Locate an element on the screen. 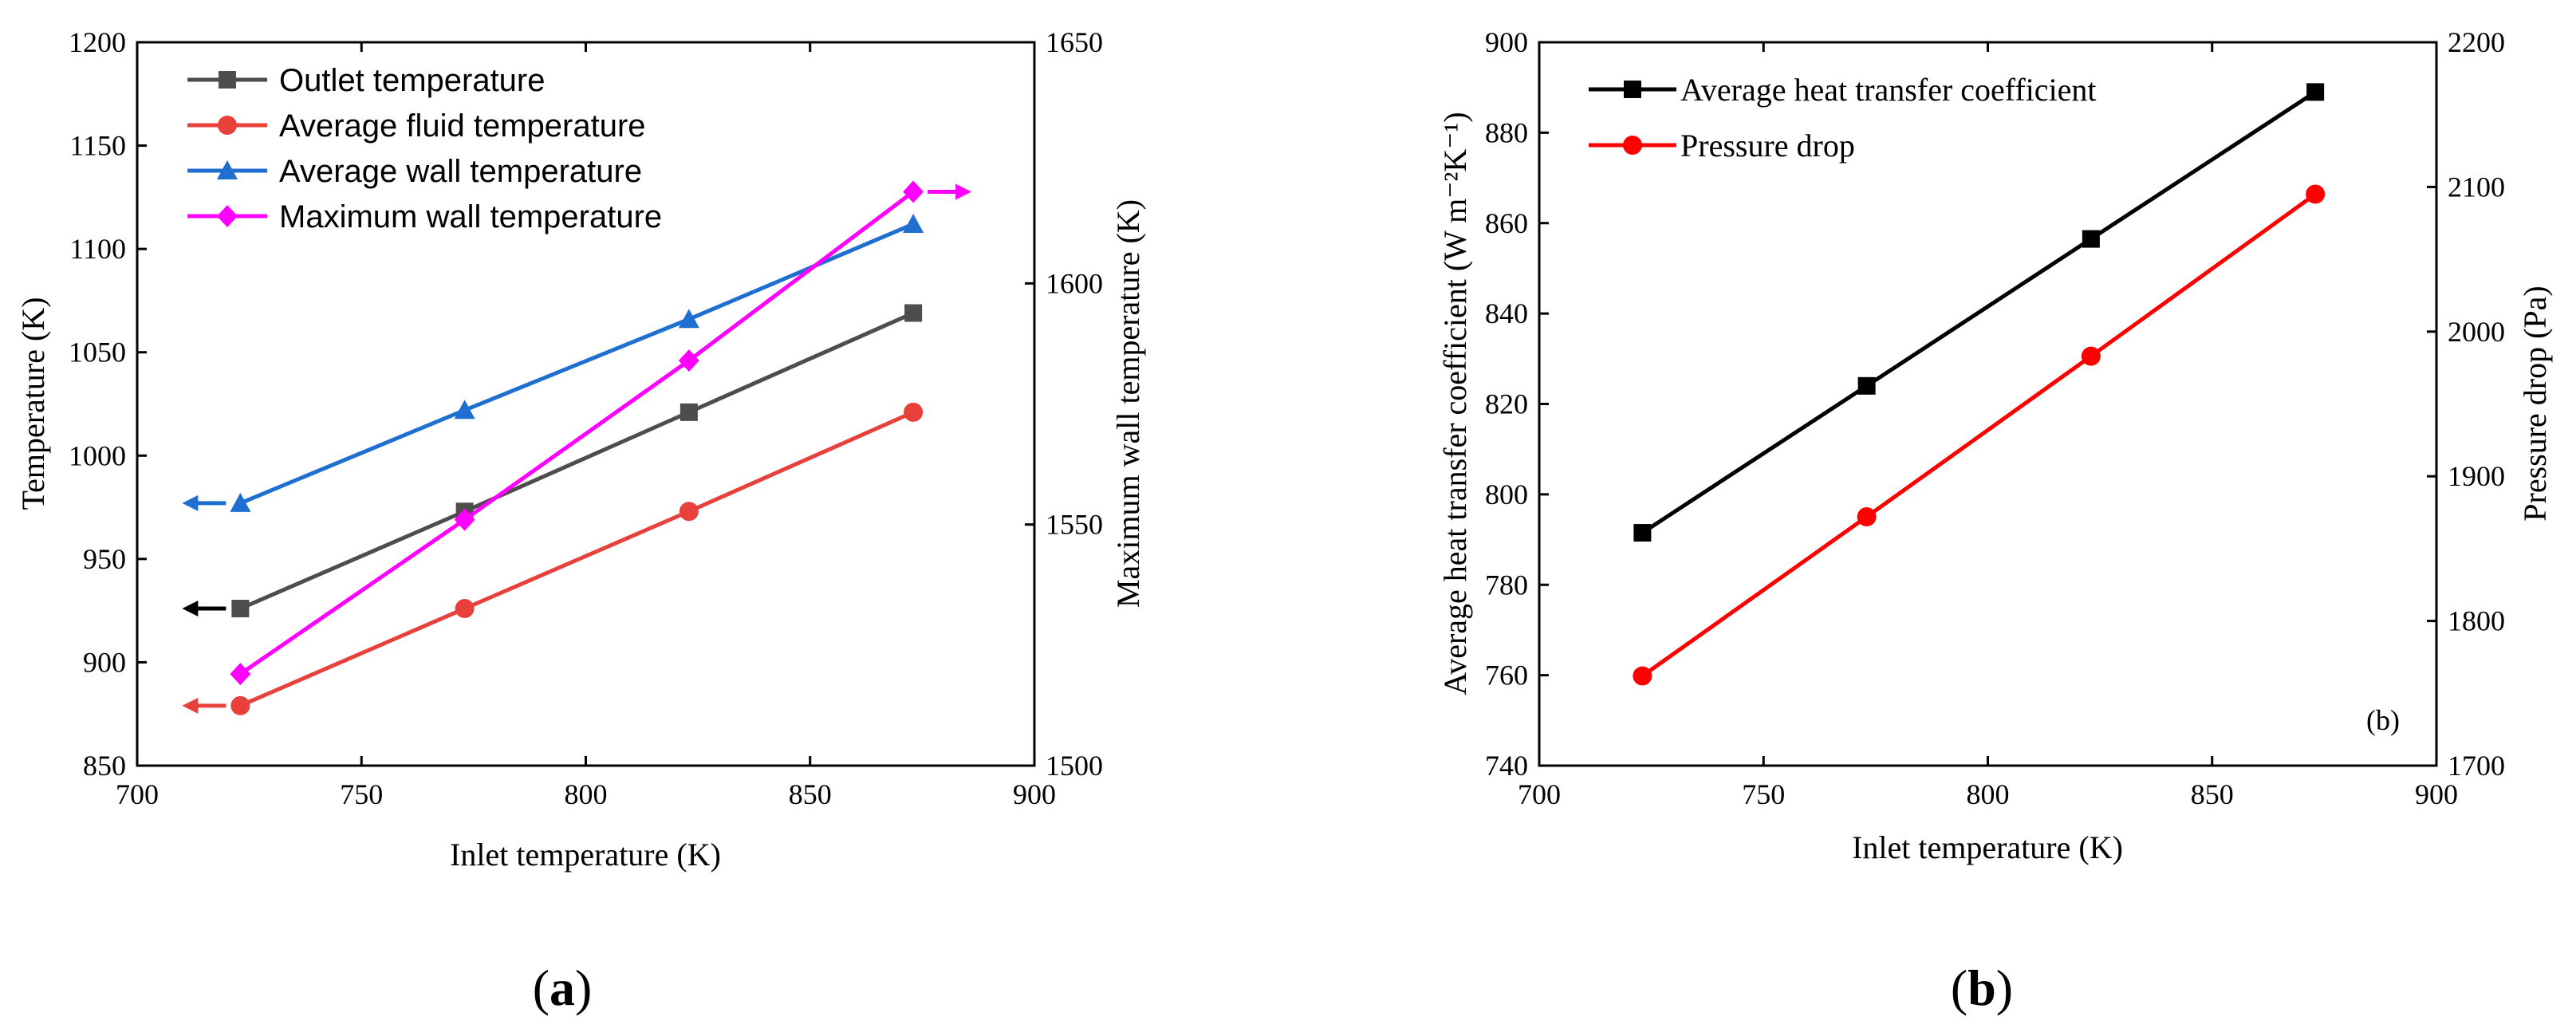 The image size is (2576, 1036). panel-label-b: (b) is located at coordinates (1982, 987).